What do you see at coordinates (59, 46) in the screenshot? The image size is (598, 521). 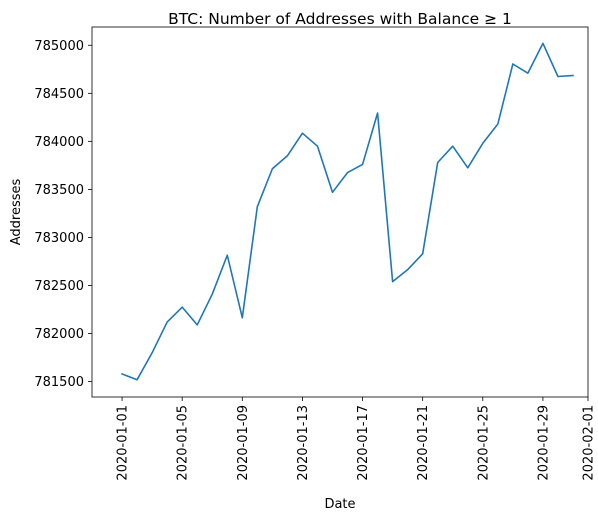 I see `y-tick-label: 785000` at bounding box center [59, 46].